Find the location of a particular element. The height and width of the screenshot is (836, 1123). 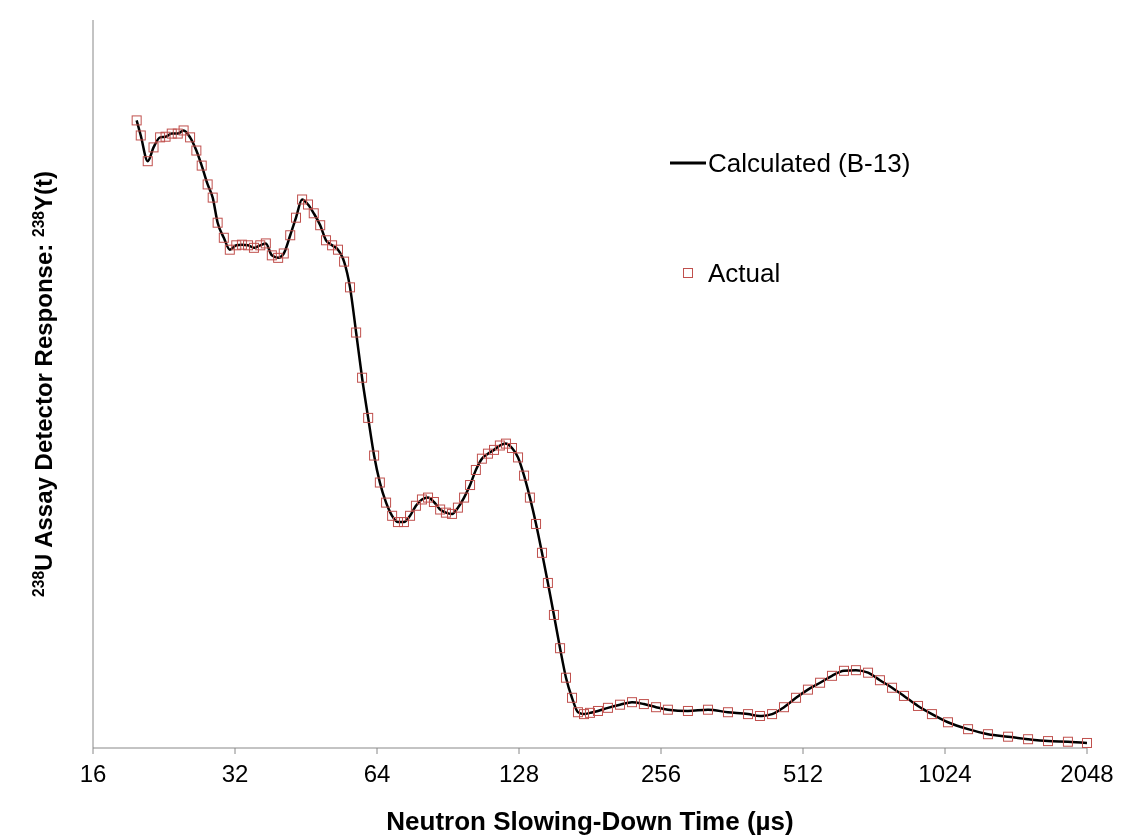

legend-label: Calculated (B-13) is located at coordinates (809, 163).